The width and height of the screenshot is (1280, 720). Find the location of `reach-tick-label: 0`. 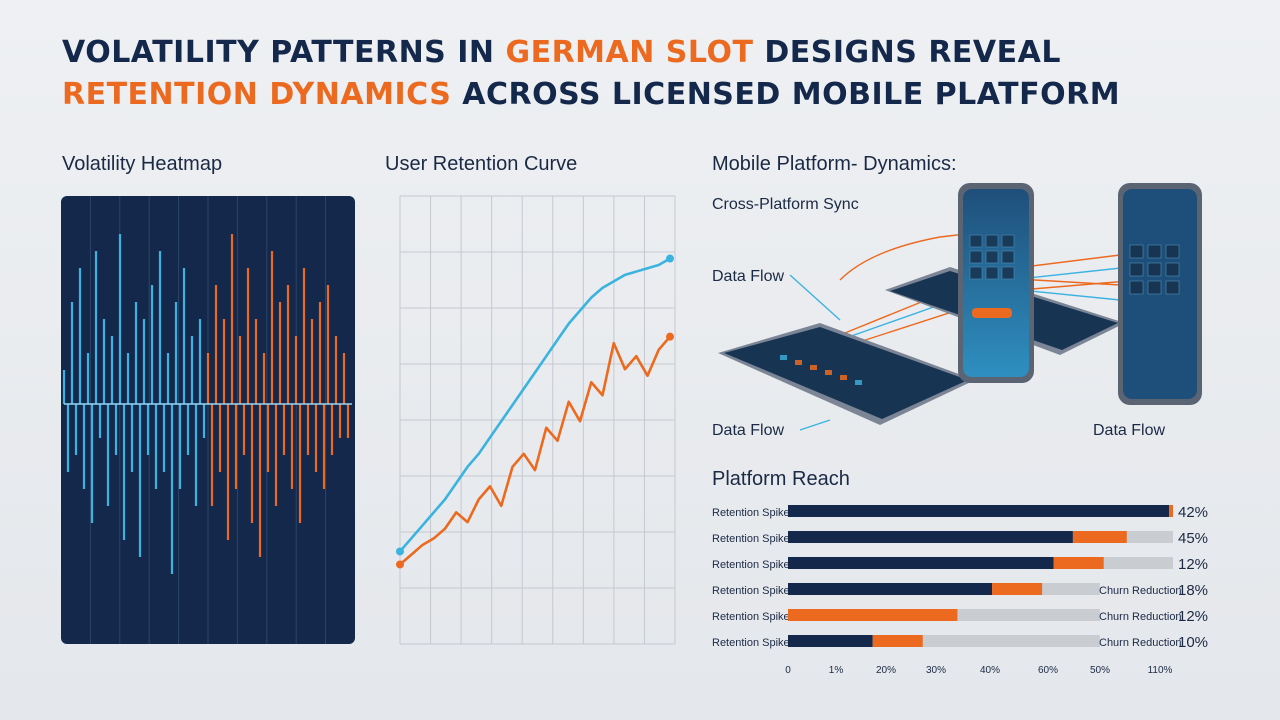

reach-tick-label: 0 is located at coordinates (788, 670).